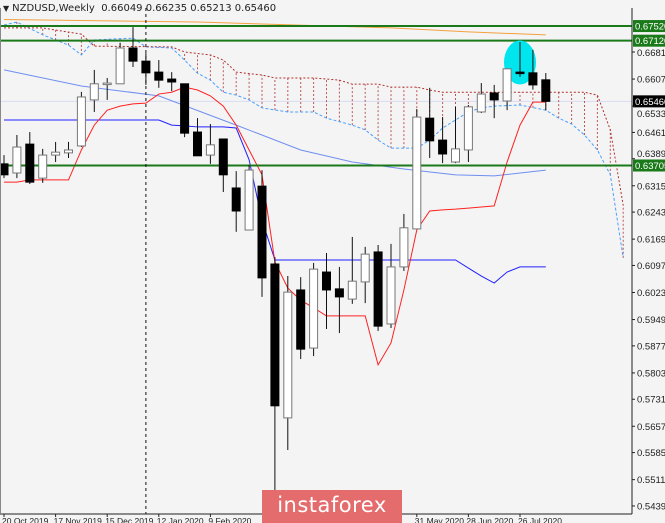  What do you see at coordinates (25, 519) in the screenshot?
I see `x-tick-label: 20 Oct 2019` at bounding box center [25, 519].